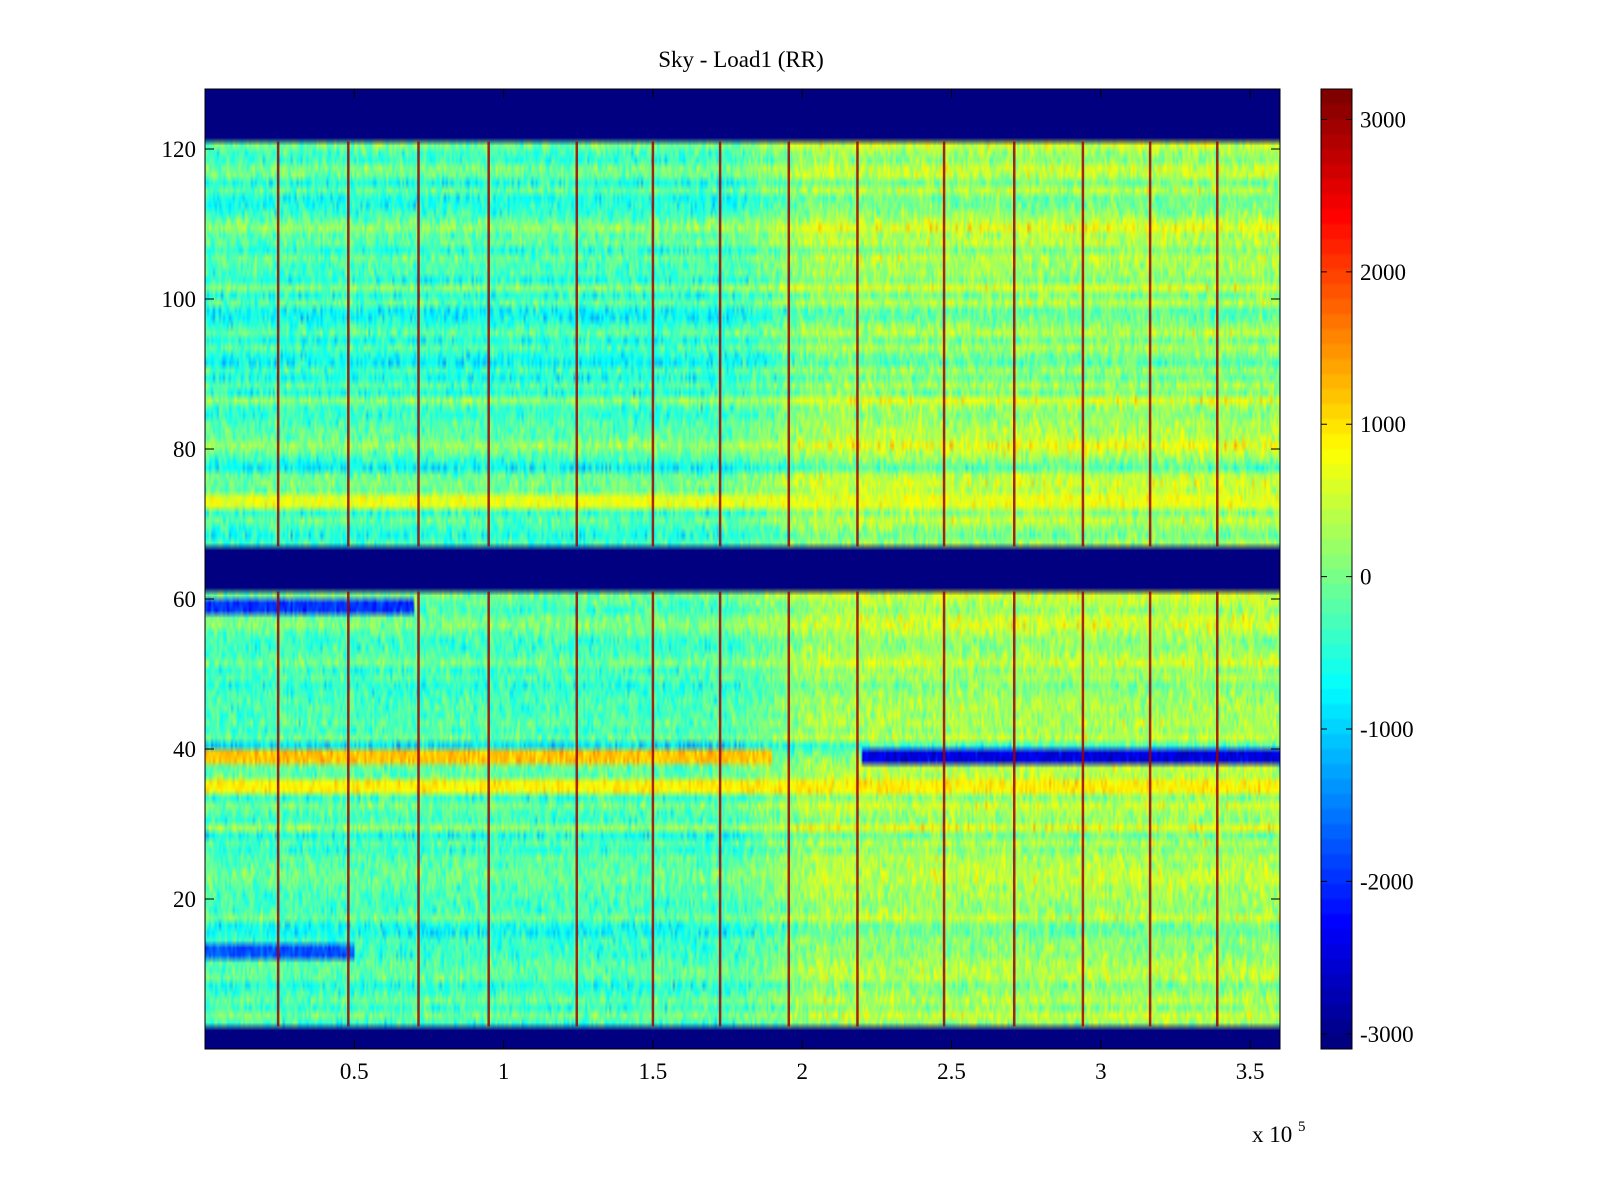 The image size is (1600, 1200). I want to click on x-tick-label-1: 1, so click(504, 1071).